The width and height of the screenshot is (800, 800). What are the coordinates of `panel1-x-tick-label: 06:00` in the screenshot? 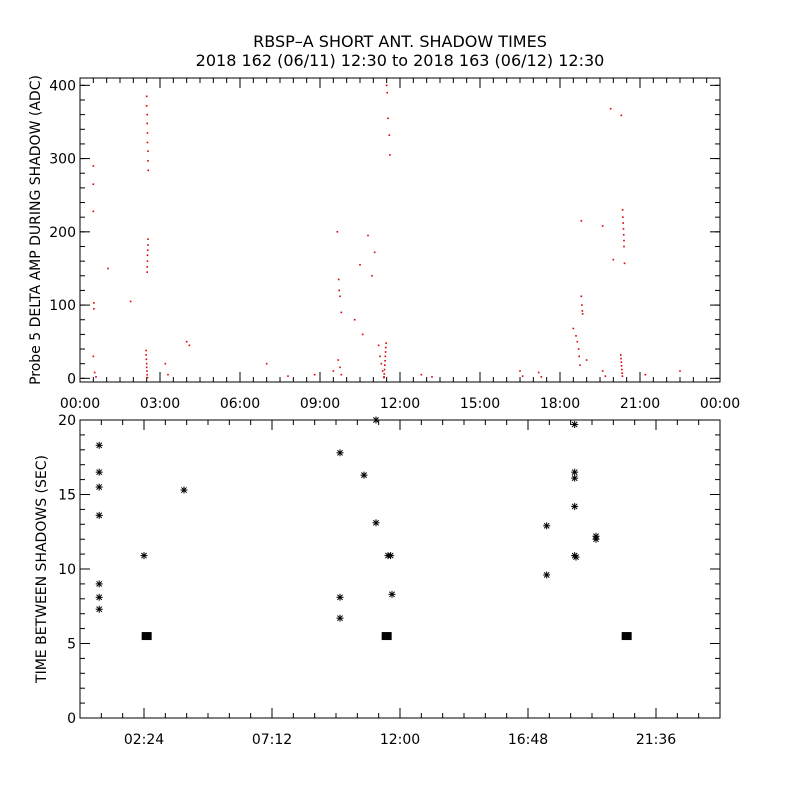 It's located at (240, 404).